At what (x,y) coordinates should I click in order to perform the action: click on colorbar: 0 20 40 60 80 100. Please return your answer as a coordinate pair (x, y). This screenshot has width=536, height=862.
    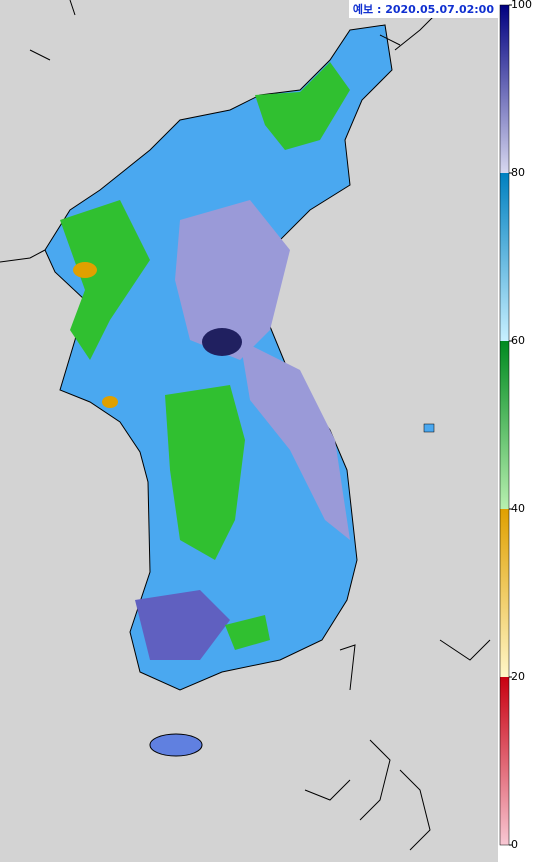
    Looking at the image, I should click on (515, 425).